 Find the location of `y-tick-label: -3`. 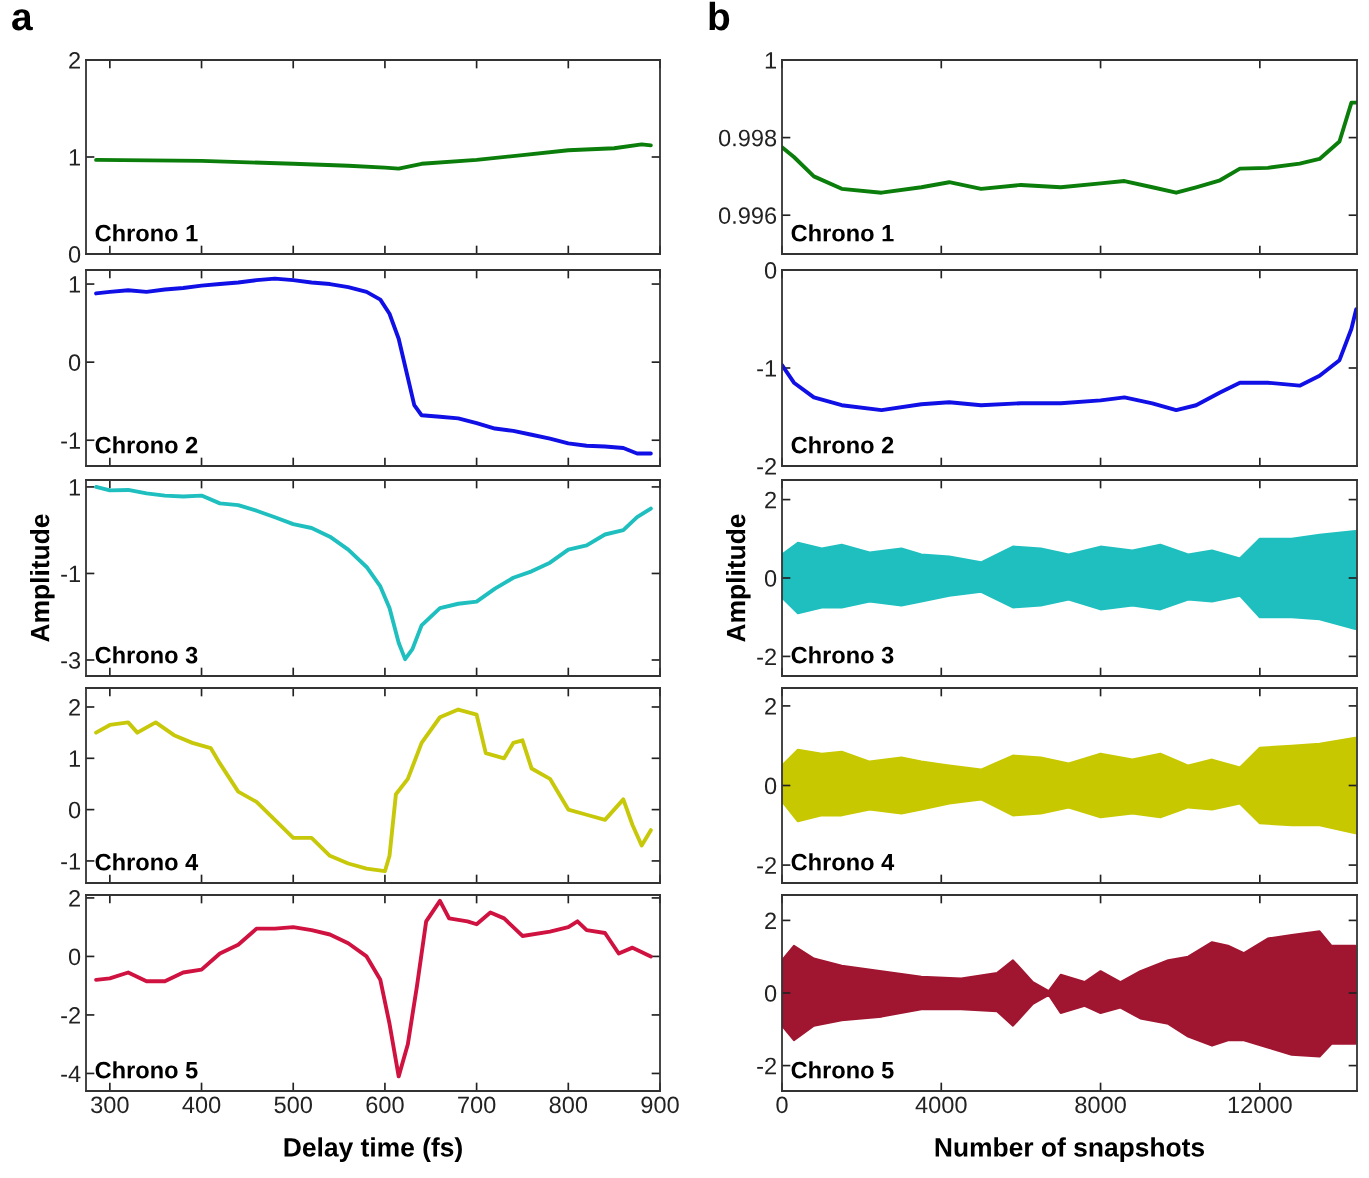

y-tick-label: -3 is located at coordinates (71, 660).